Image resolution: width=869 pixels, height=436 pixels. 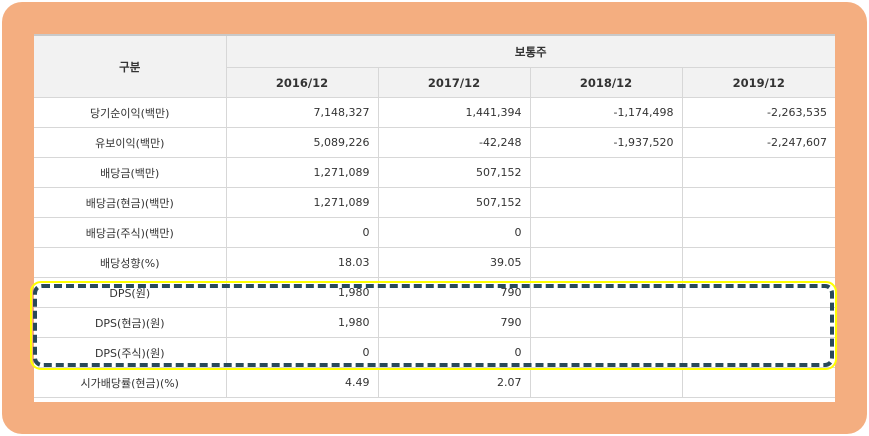 What do you see at coordinates (130, 202) in the screenshot?
I see `row-label: 배당금(현금)(백만)` at bounding box center [130, 202].